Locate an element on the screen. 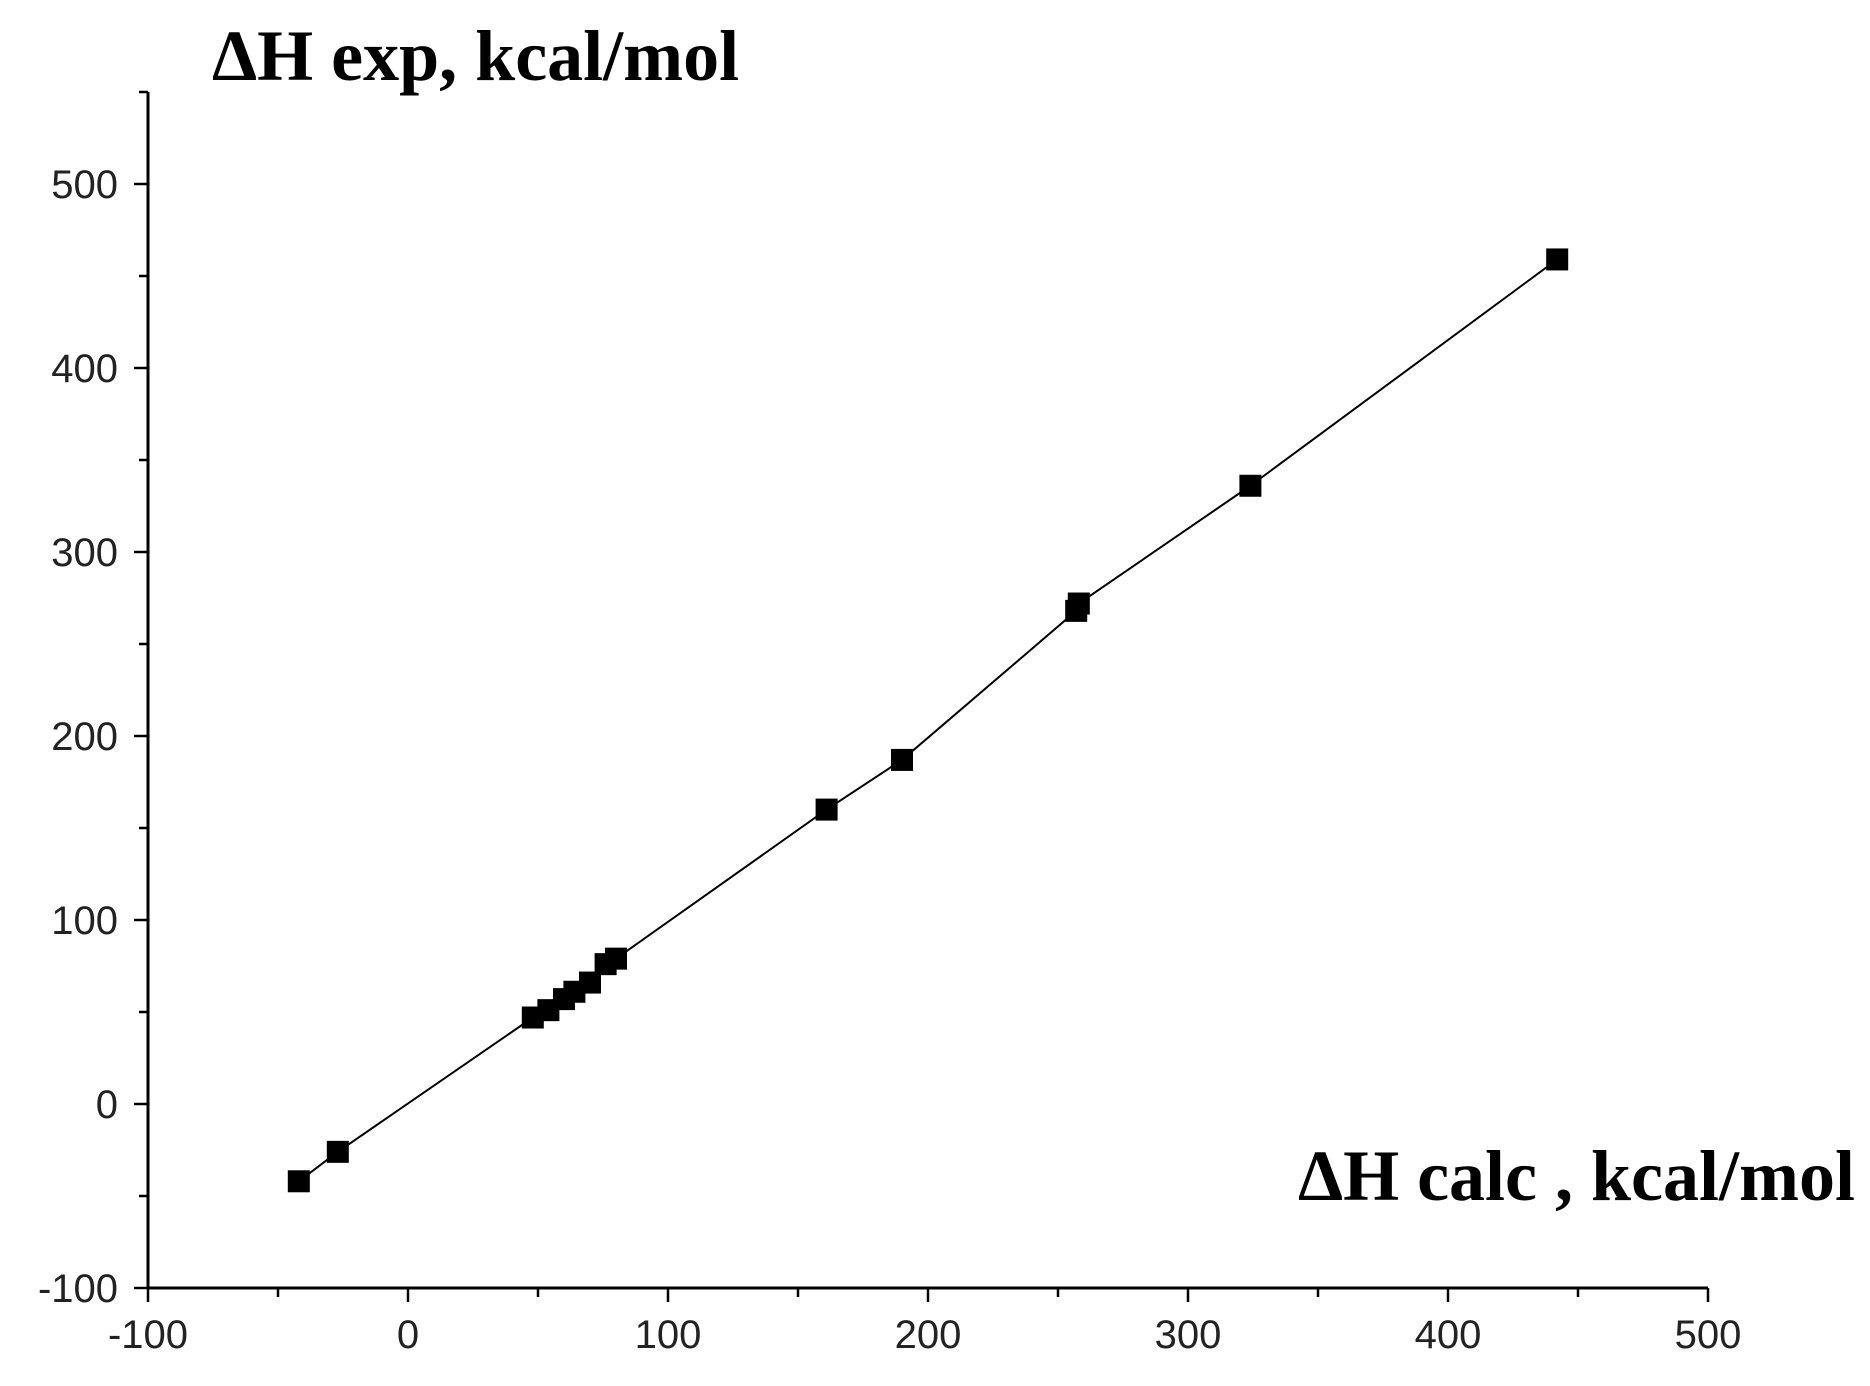 This screenshot has height=1386, width=1870. x-tick-label: 400 is located at coordinates (1448, 1335).